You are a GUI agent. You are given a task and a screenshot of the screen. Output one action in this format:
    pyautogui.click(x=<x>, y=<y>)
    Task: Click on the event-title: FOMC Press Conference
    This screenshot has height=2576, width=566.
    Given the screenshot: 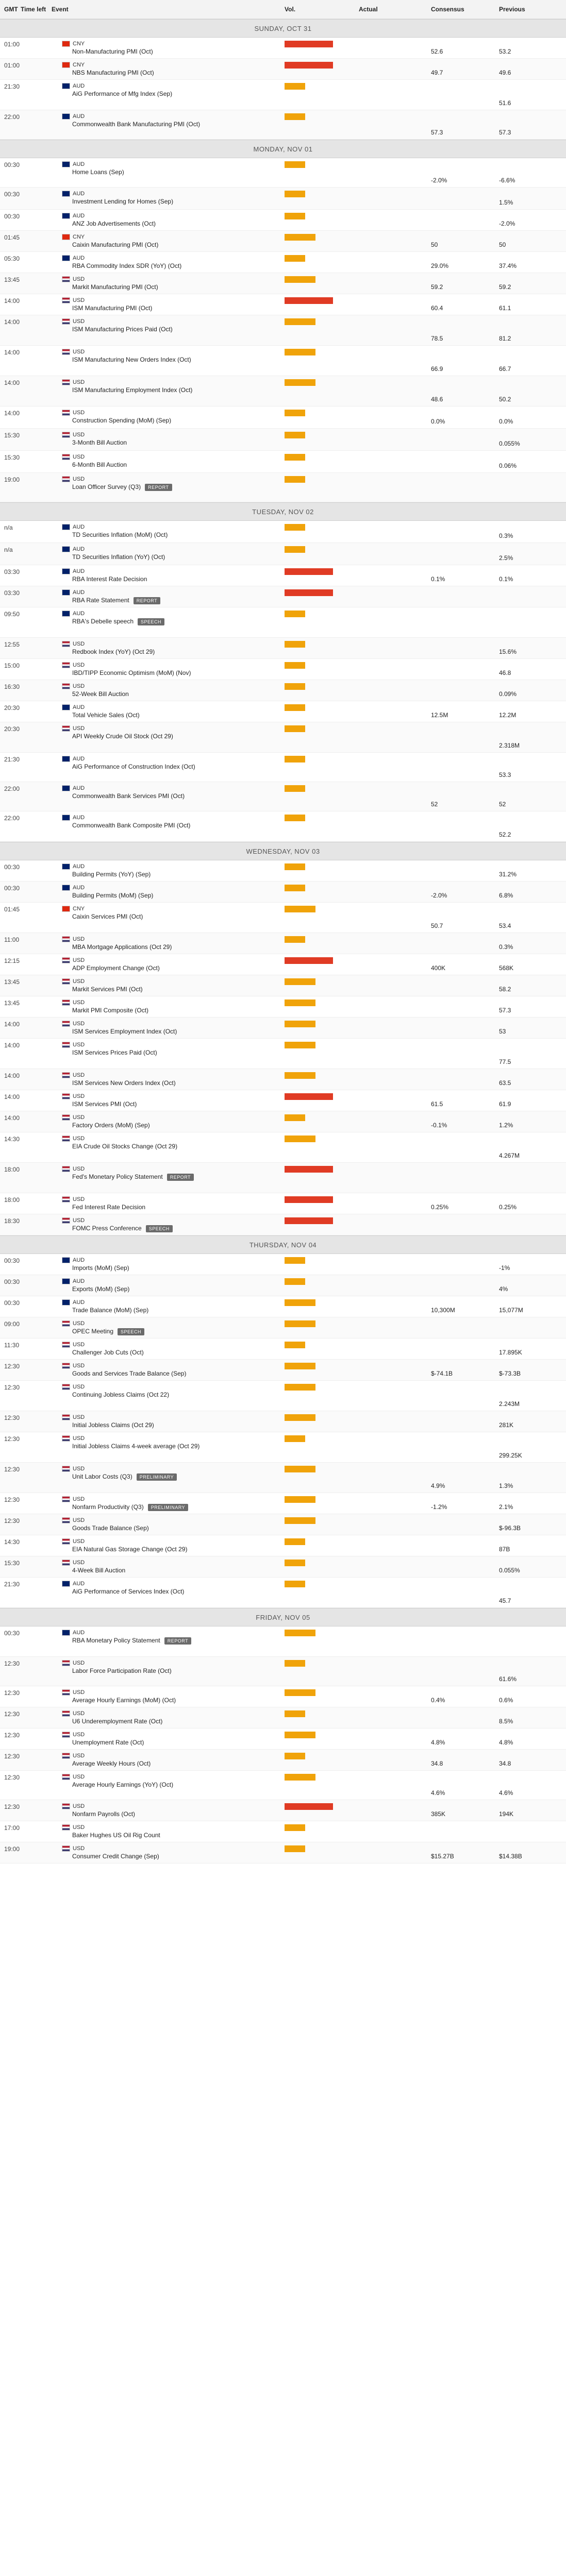 What is the action you would take?
    pyautogui.click(x=107, y=1228)
    